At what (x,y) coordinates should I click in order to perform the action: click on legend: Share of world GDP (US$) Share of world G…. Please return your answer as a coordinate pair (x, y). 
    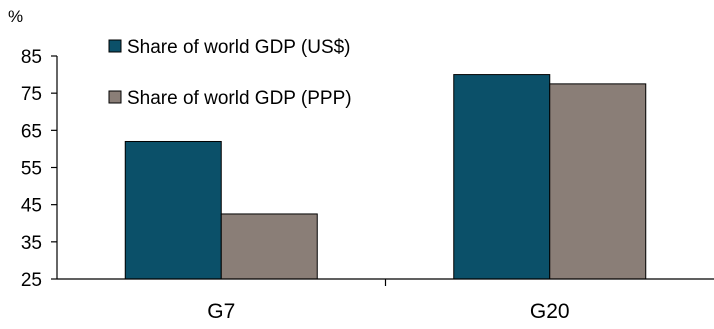
    Looking at the image, I should click on (230, 73).